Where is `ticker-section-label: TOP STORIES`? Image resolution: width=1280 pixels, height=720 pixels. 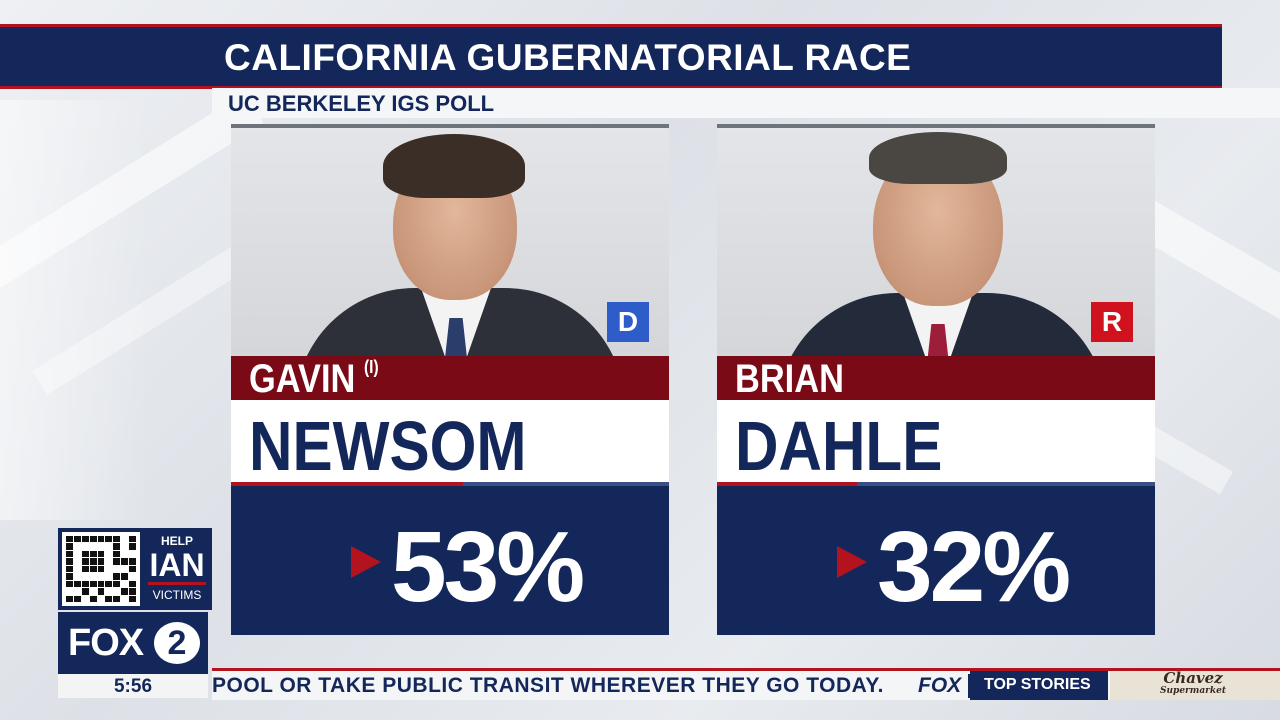 ticker-section-label: TOP STORIES is located at coordinates (1037, 684).